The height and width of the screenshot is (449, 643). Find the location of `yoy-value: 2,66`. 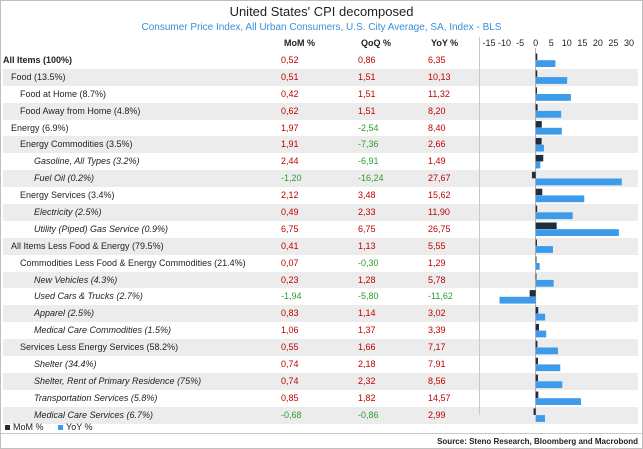

yoy-value: 2,66 is located at coordinates (437, 144).